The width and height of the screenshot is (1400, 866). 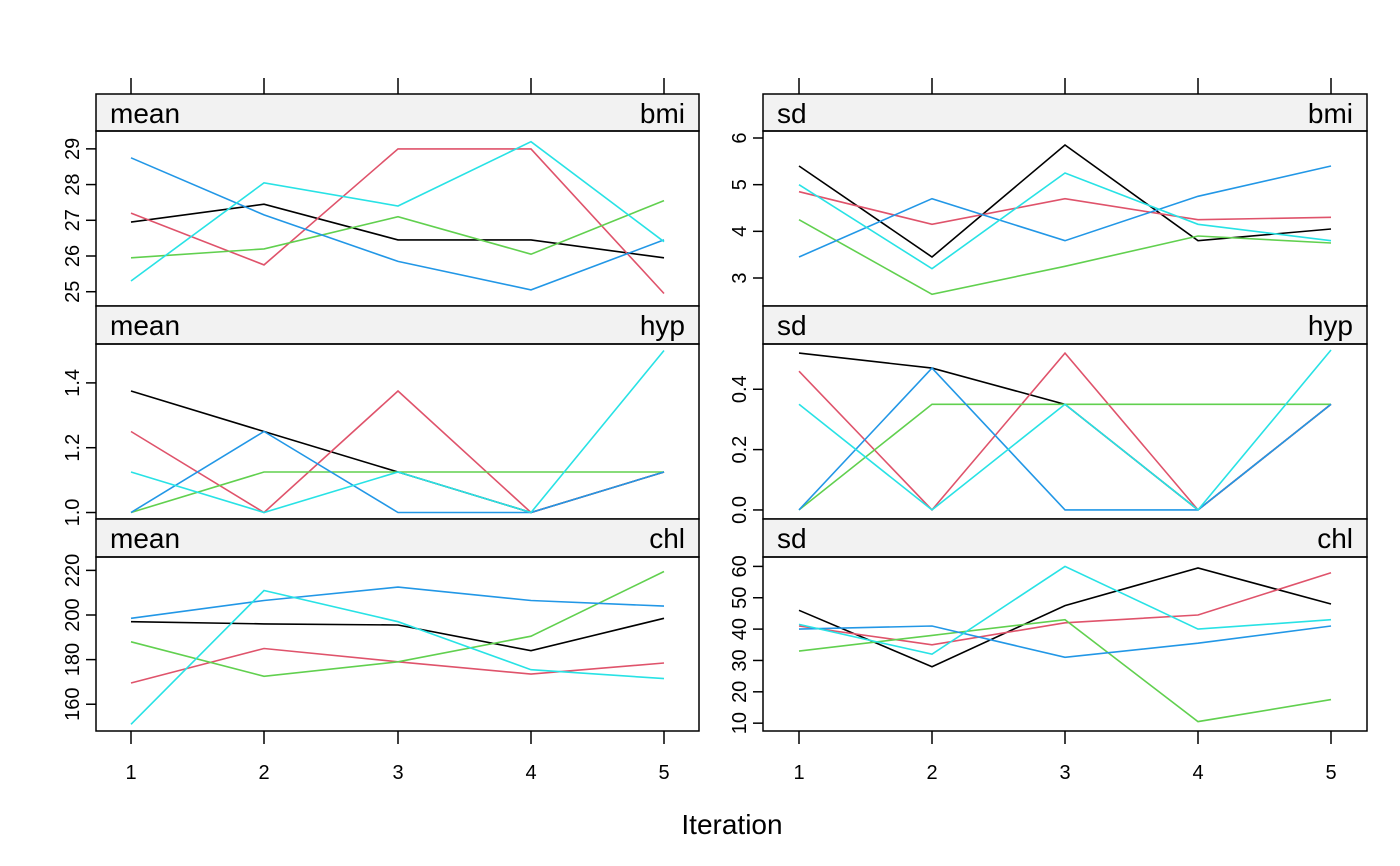 I want to click on panel-mean-hyp: mean hyp 1.0 1.2 1.4, so click(x=381, y=416).